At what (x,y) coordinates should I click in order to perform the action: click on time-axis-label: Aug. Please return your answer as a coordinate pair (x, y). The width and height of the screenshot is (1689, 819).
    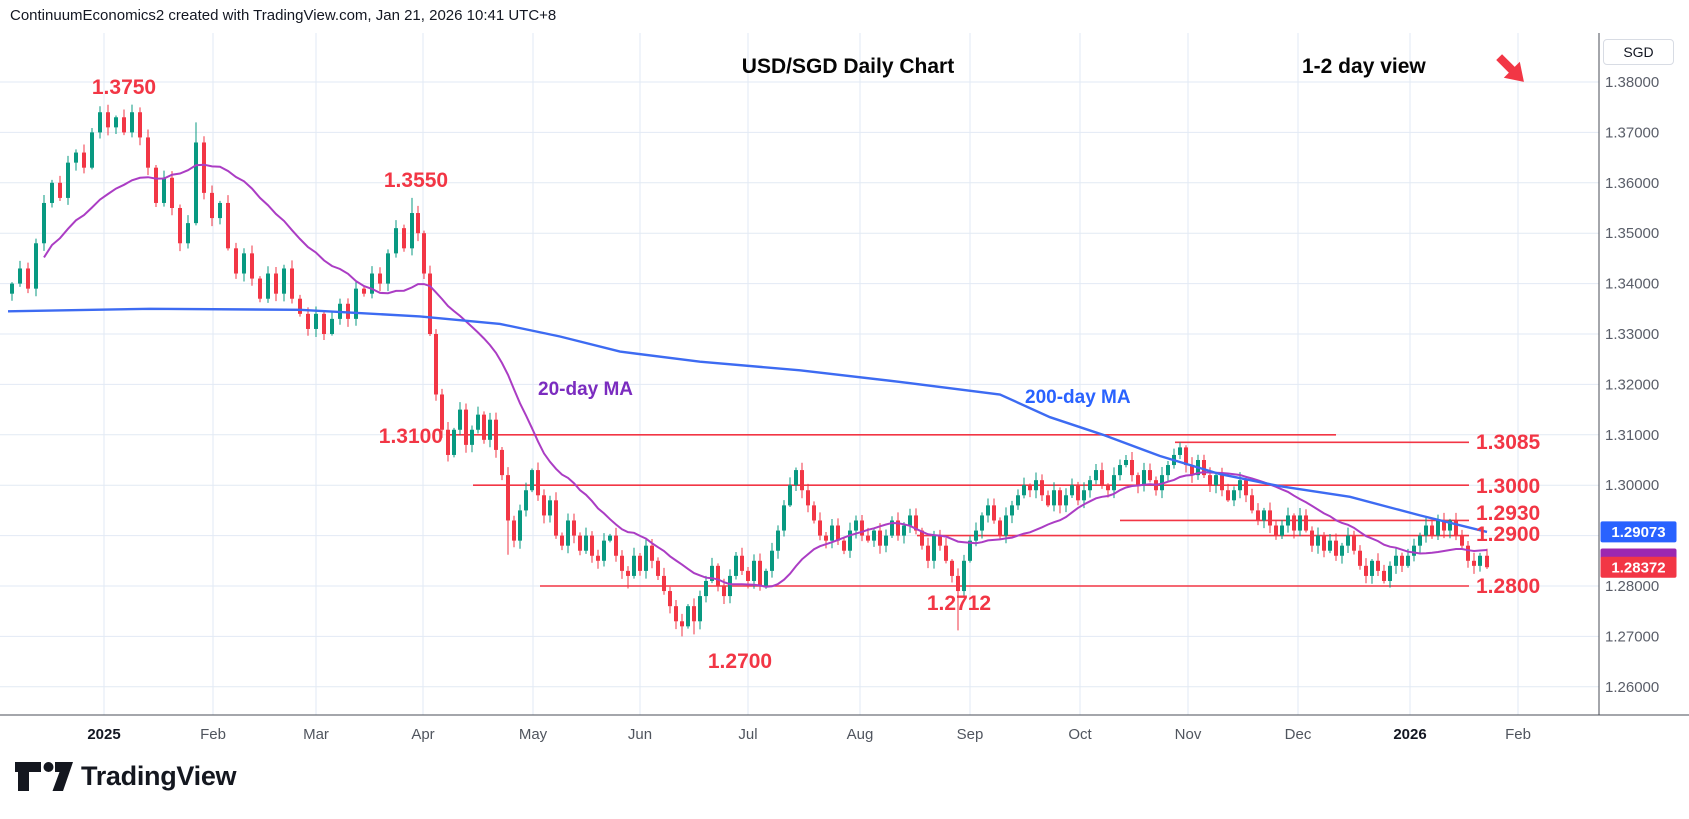
    Looking at the image, I should click on (860, 734).